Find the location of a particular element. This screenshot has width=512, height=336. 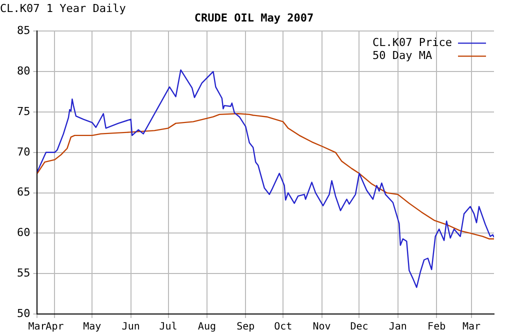

x-tick-label: Jul is located at coordinates (168, 327).